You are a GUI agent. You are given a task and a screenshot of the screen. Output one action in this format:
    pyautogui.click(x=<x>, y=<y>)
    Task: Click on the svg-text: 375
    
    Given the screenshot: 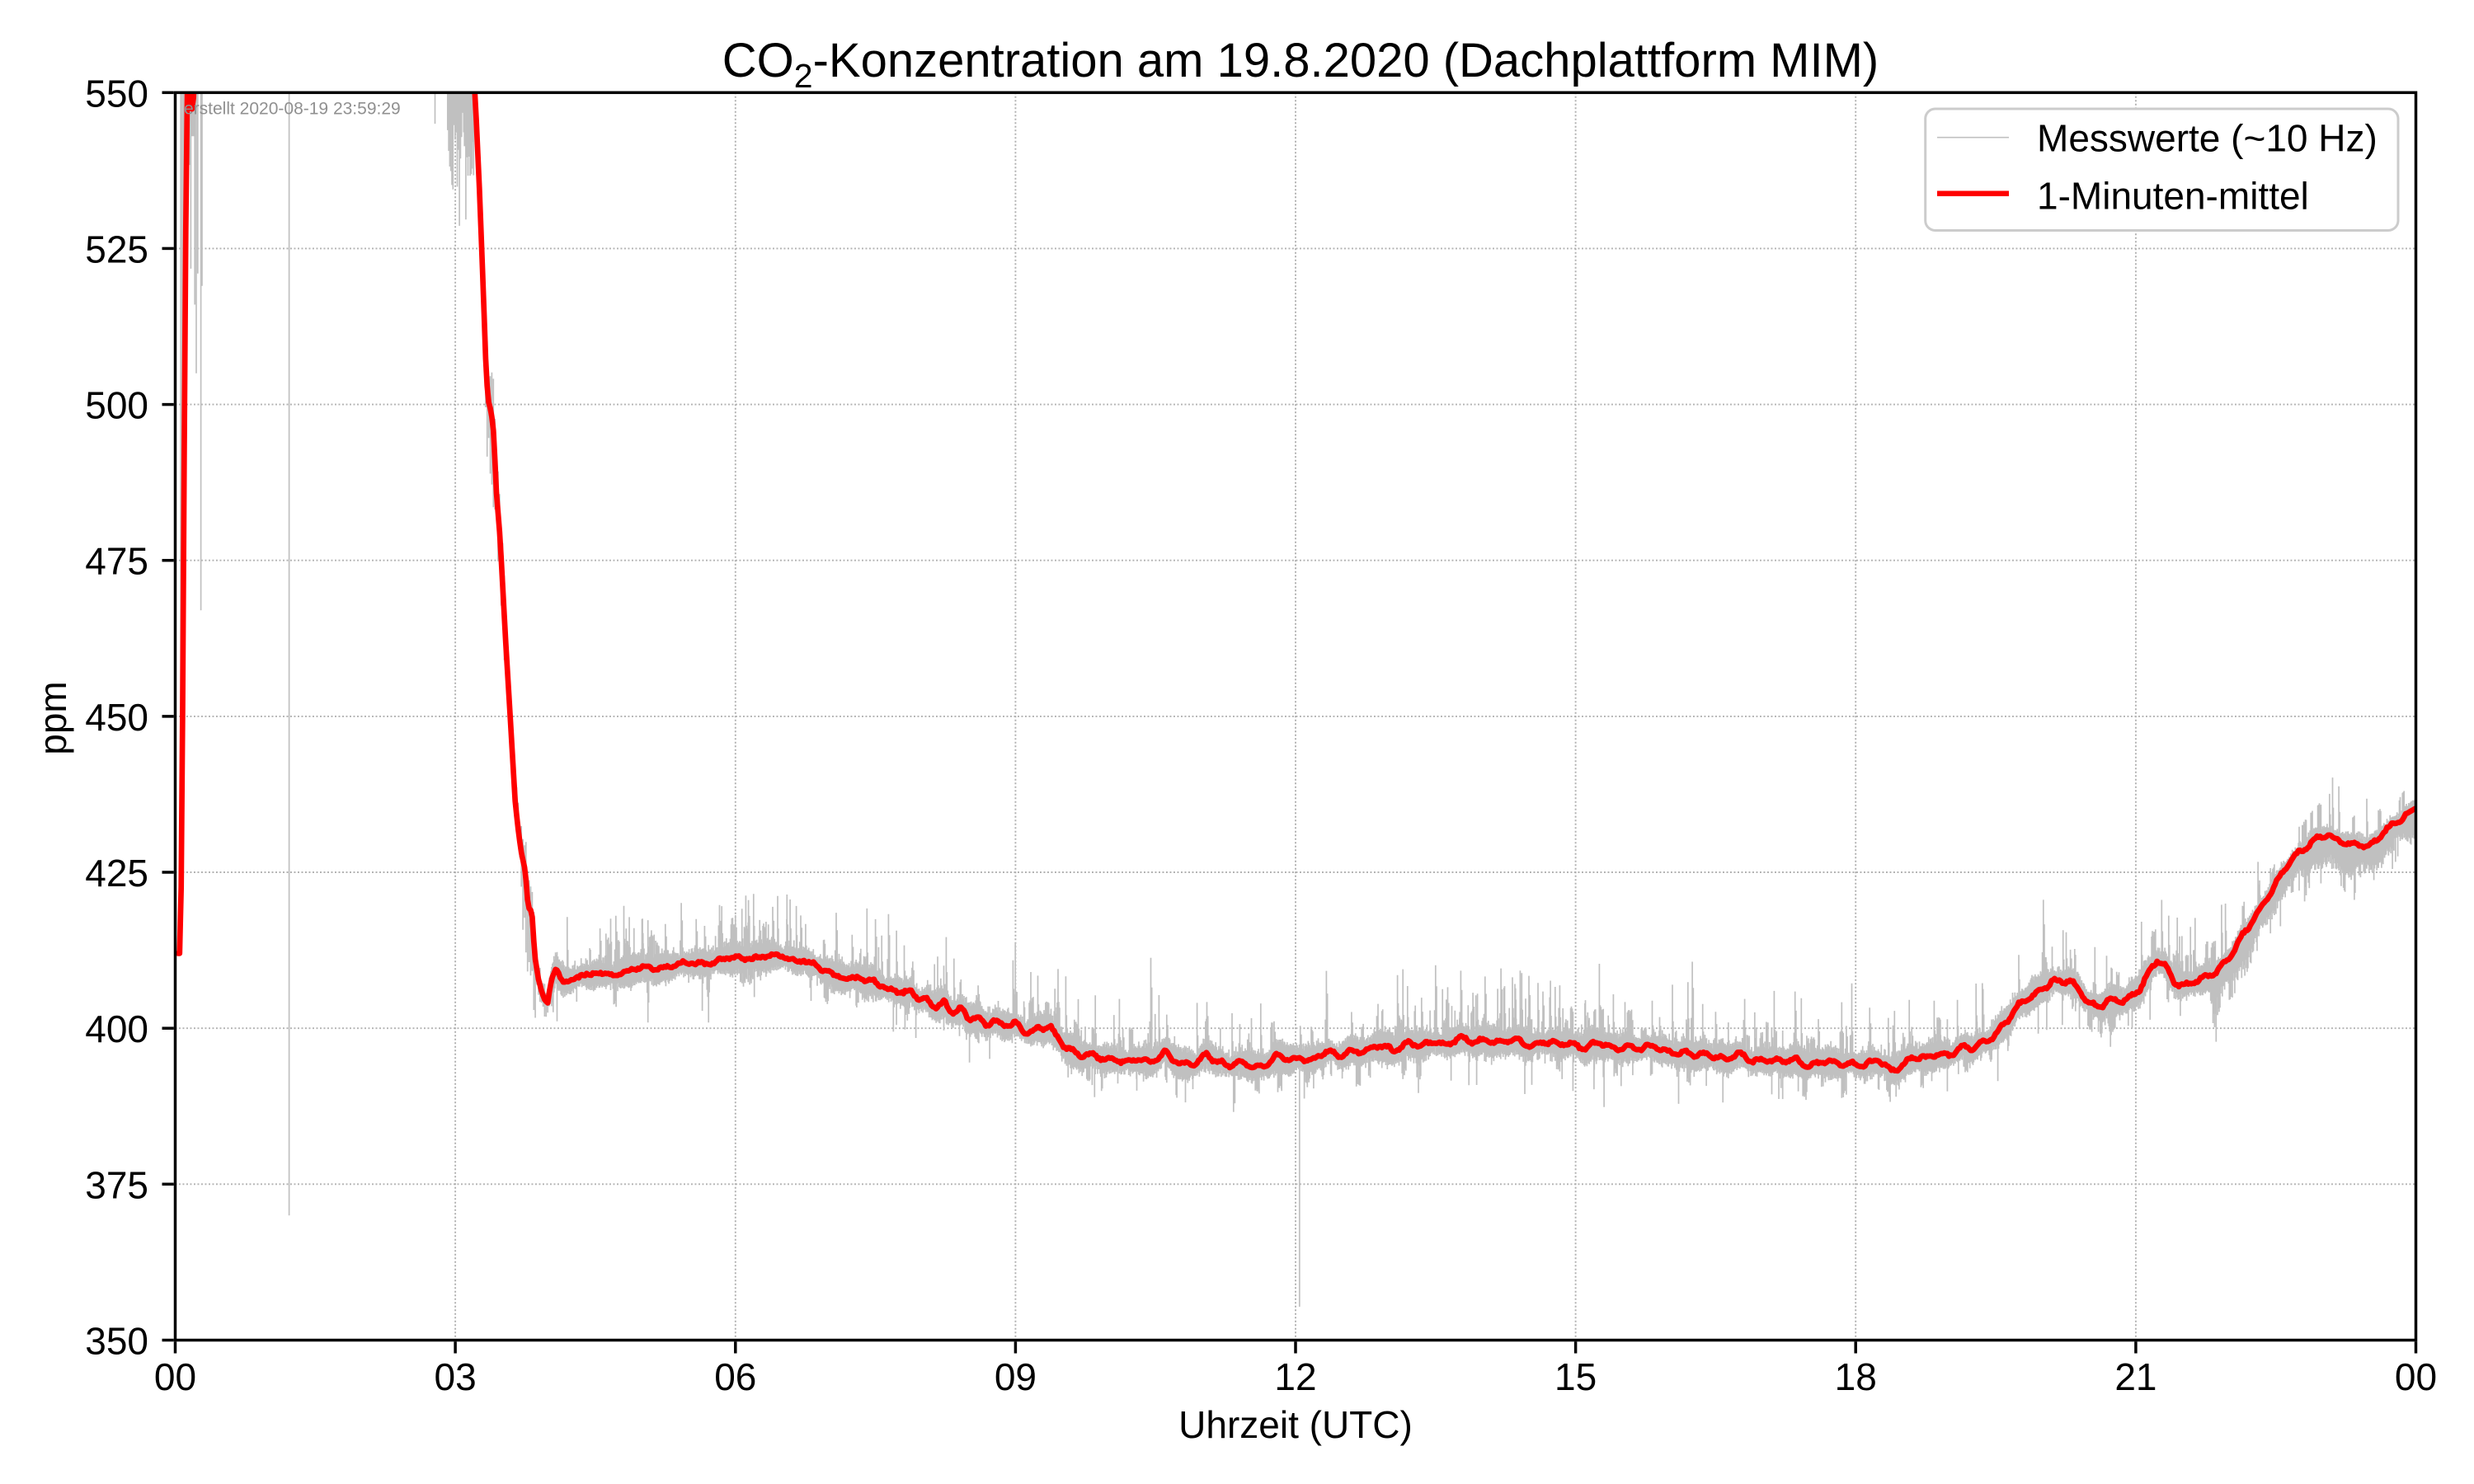 What is the action you would take?
    pyautogui.click(x=116, y=1184)
    